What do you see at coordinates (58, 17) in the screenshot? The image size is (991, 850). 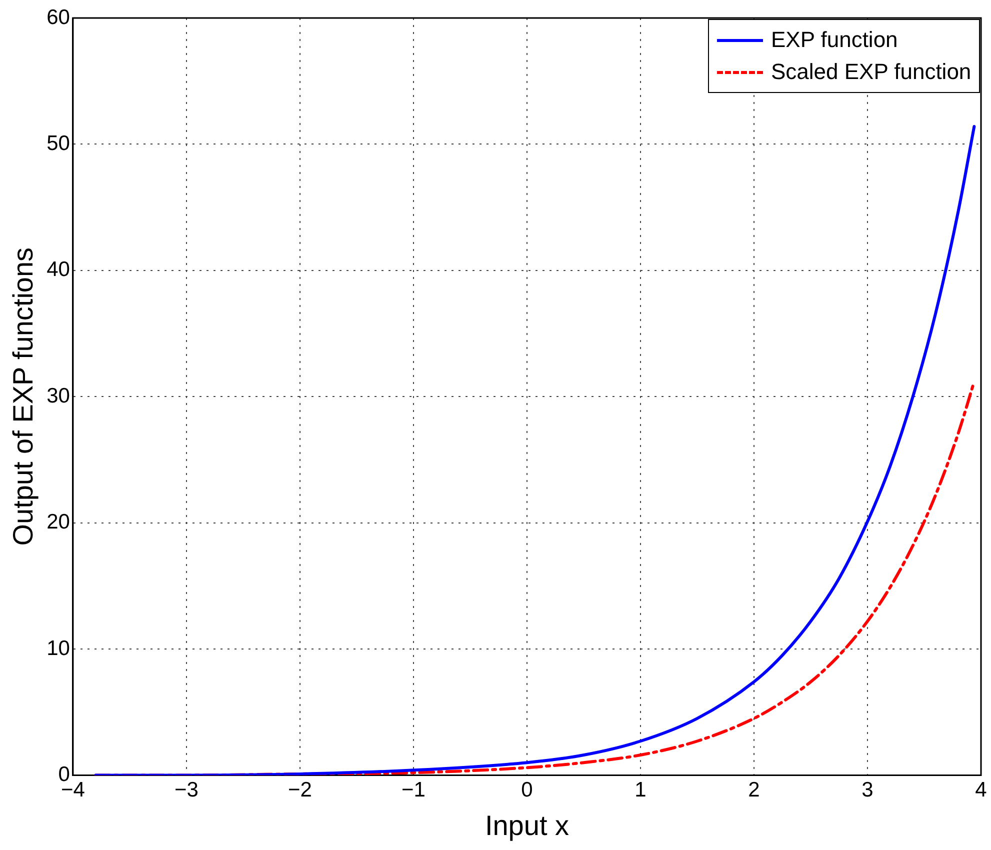 I see `y-tick-label: 60` at bounding box center [58, 17].